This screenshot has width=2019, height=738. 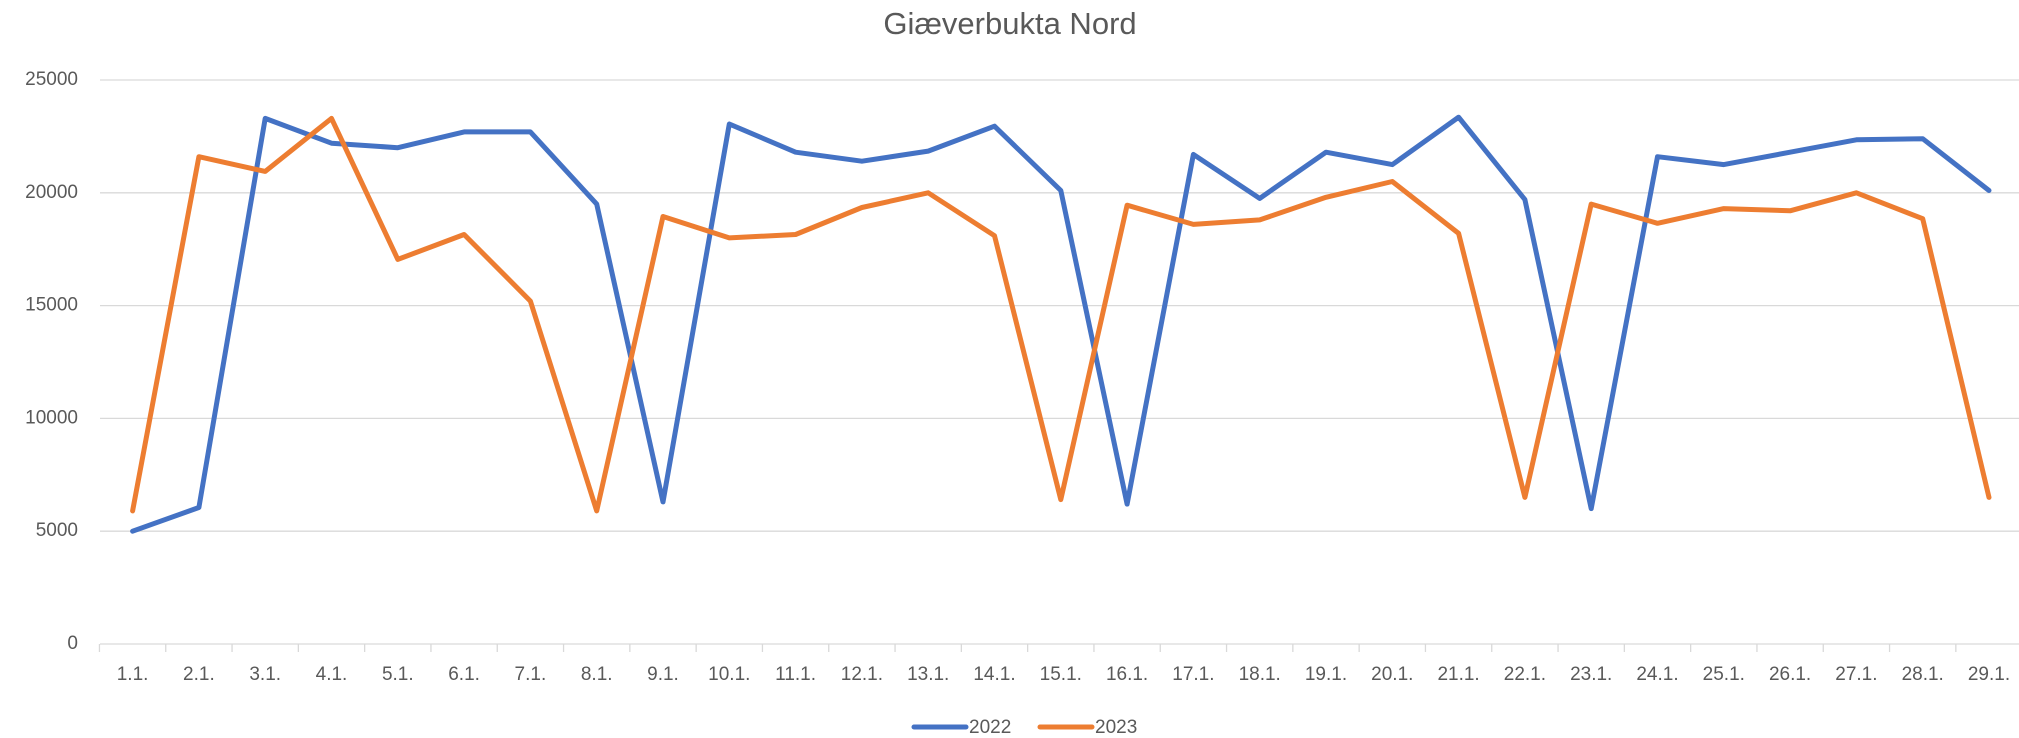 What do you see at coordinates (1525, 674) in the screenshot?
I see `x-tick-label: 22.1.` at bounding box center [1525, 674].